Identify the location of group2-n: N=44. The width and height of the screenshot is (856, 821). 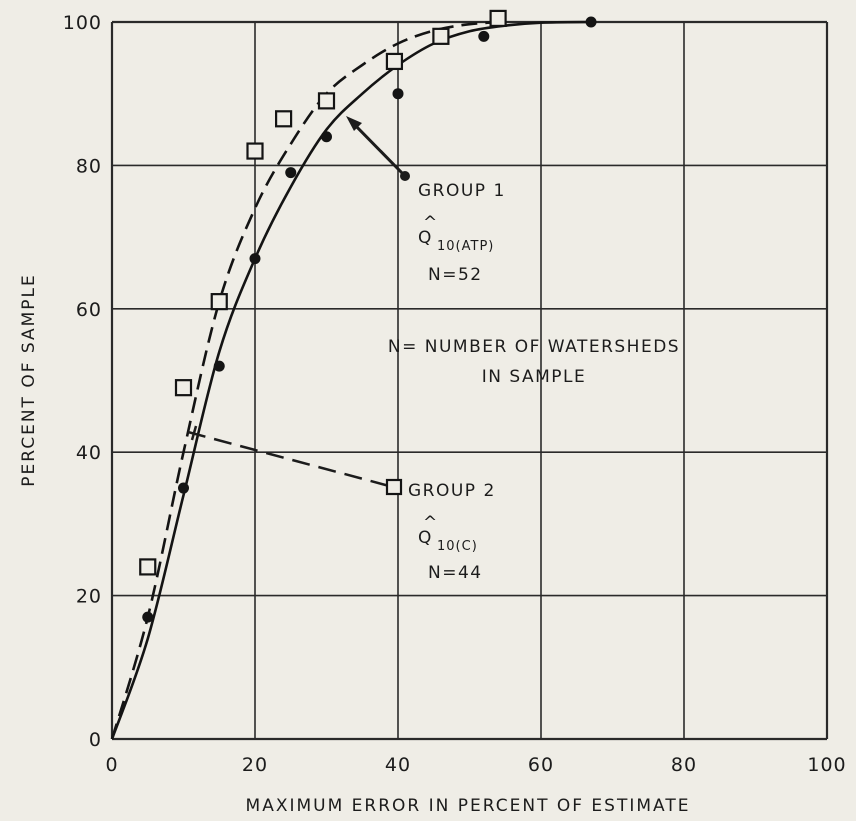
(455, 573).